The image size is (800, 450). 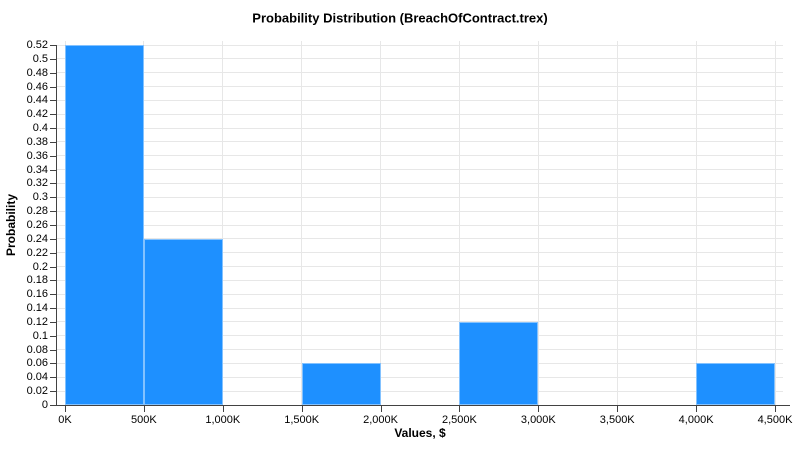 What do you see at coordinates (37, 183) in the screenshot?
I see `y-tick-label: 0.32` at bounding box center [37, 183].